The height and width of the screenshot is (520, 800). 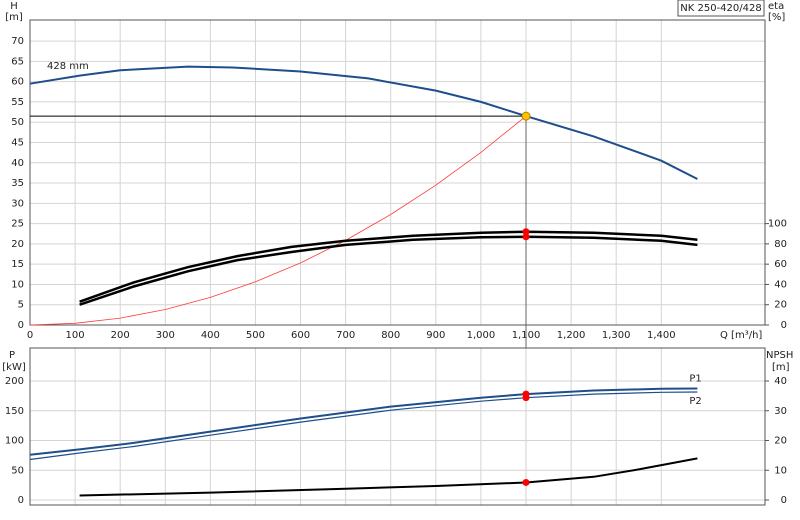 I want to click on y-tick-label: 100, so click(x=14, y=441).